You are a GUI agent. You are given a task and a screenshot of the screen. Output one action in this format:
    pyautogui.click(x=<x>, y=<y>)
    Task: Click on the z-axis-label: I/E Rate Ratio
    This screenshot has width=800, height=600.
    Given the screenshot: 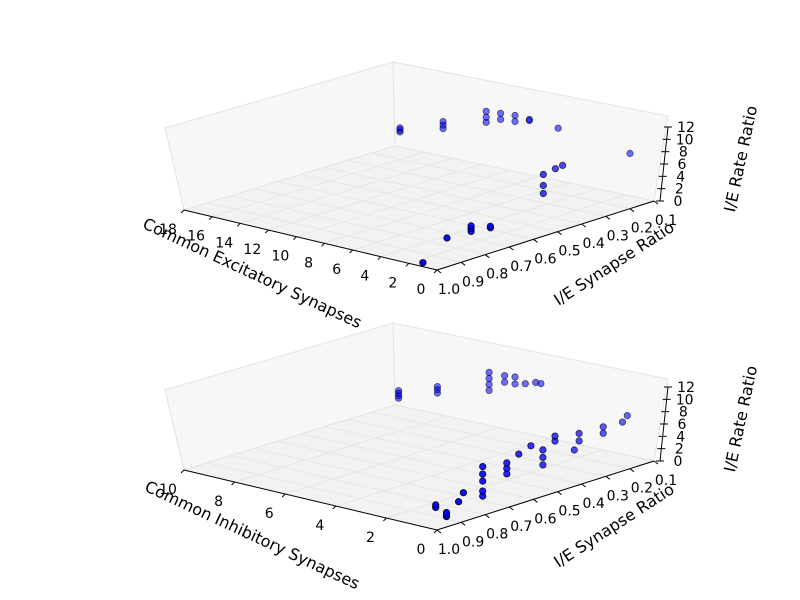 What is the action you would take?
    pyautogui.click(x=740, y=159)
    